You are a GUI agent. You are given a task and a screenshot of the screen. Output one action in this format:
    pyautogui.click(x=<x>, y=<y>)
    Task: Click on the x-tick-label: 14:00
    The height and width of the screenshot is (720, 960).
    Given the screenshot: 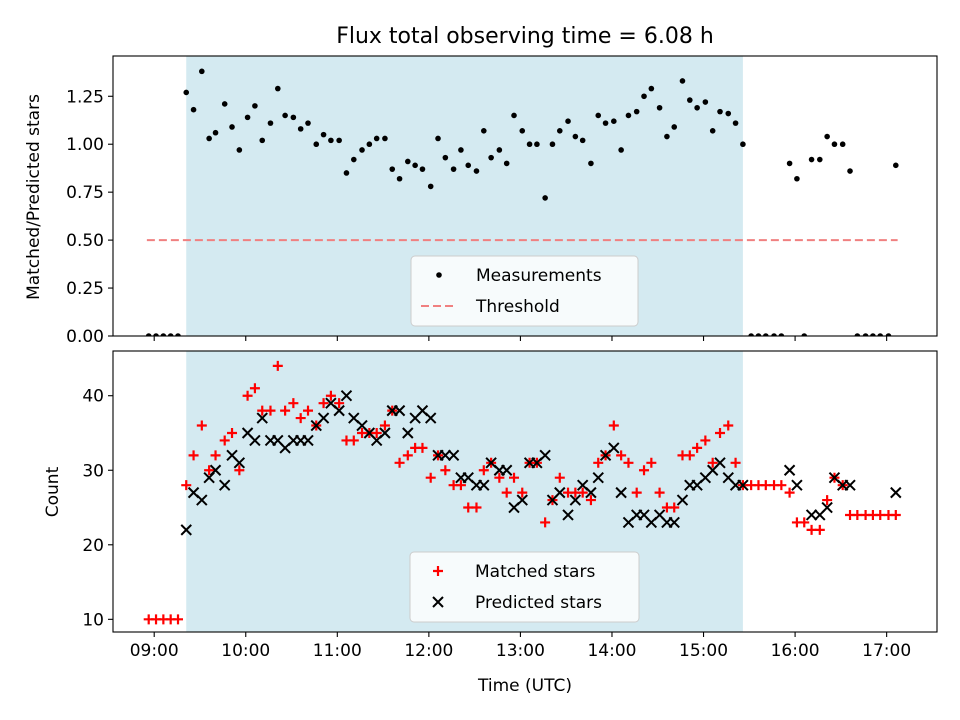 What is the action you would take?
    pyautogui.click(x=611, y=651)
    